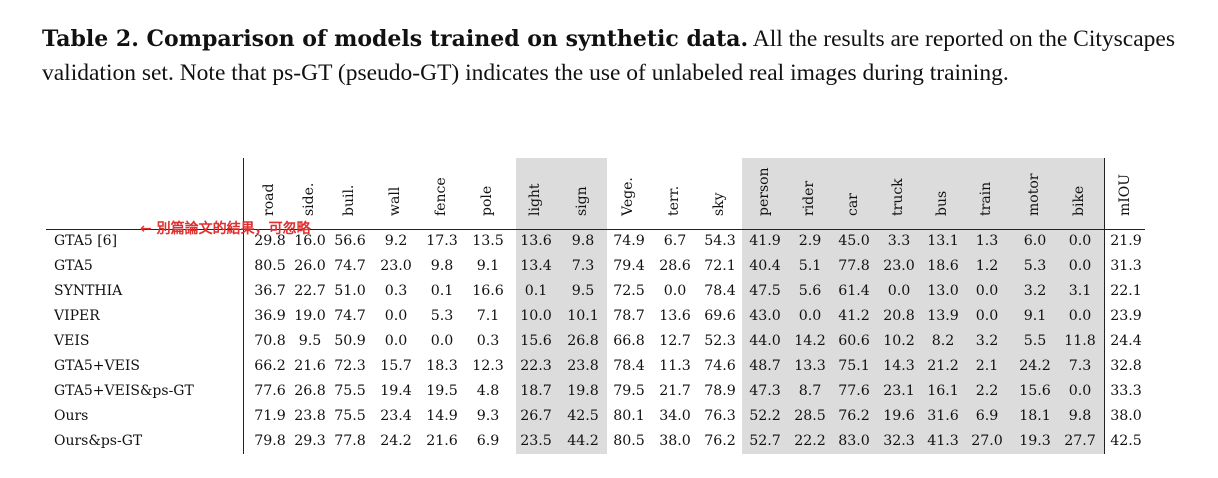  I want to click on table-cell: 29.3, so click(310, 441).